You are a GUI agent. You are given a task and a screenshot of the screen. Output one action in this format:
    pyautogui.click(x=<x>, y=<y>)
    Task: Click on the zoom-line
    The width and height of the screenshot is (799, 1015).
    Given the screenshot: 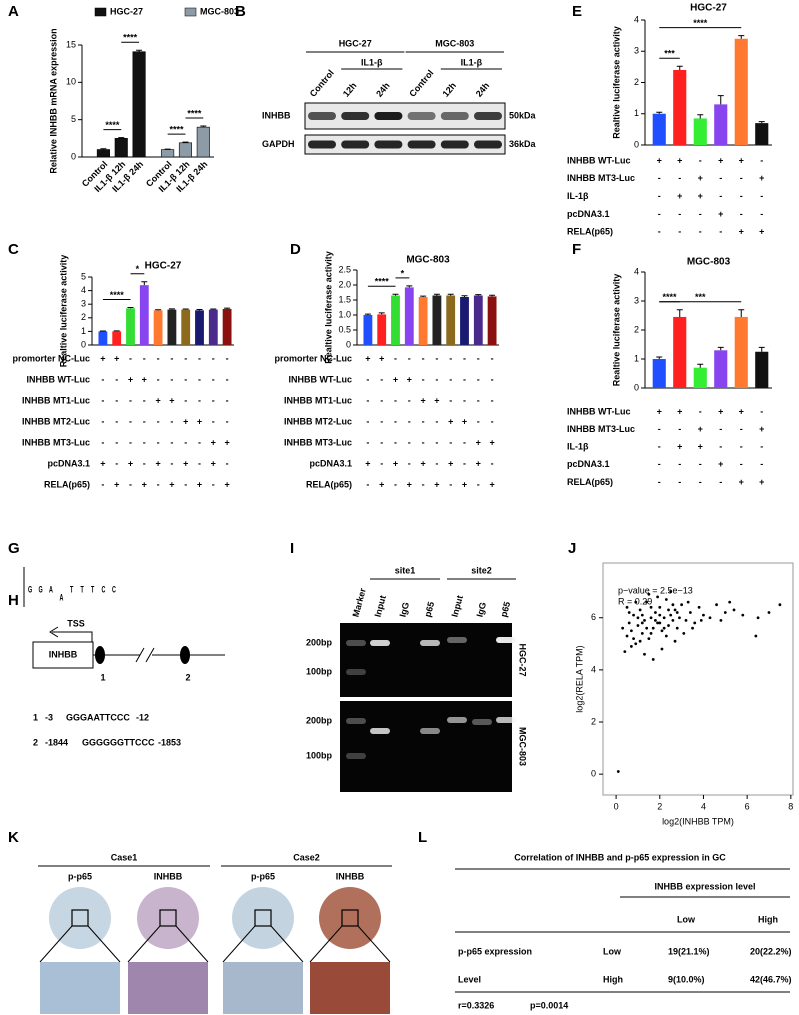 What is the action you would take?
    pyautogui.click(x=263, y=944)
    